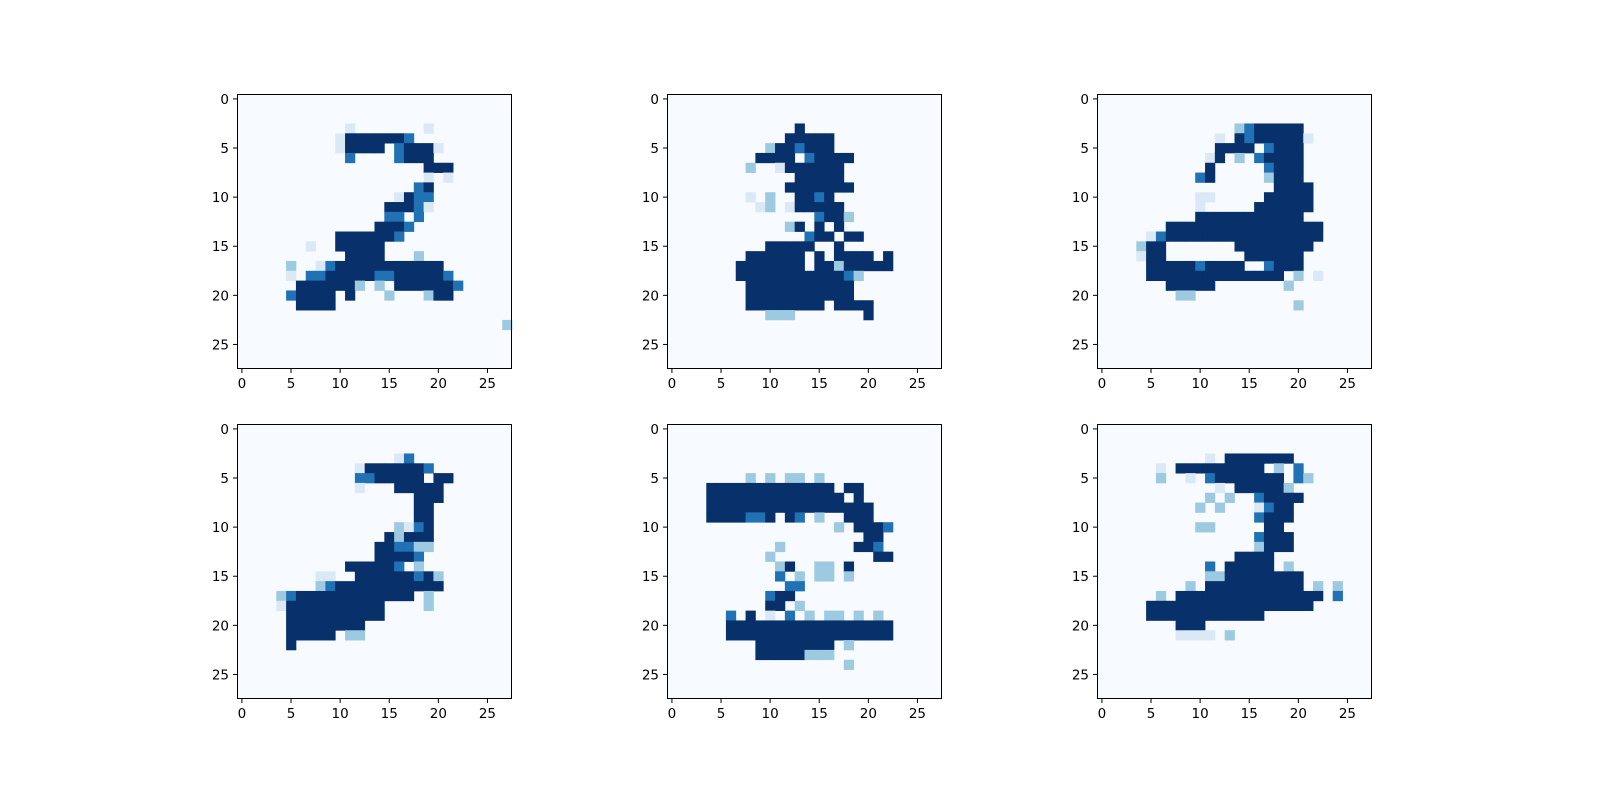 This screenshot has height=800, width=1600. What do you see at coordinates (291, 714) in the screenshot?
I see `x-tick-label: 5` at bounding box center [291, 714].